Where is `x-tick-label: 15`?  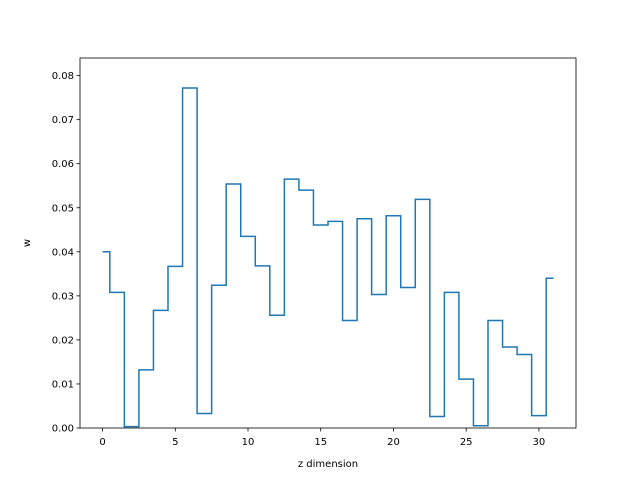
x-tick-label: 15 is located at coordinates (320, 442).